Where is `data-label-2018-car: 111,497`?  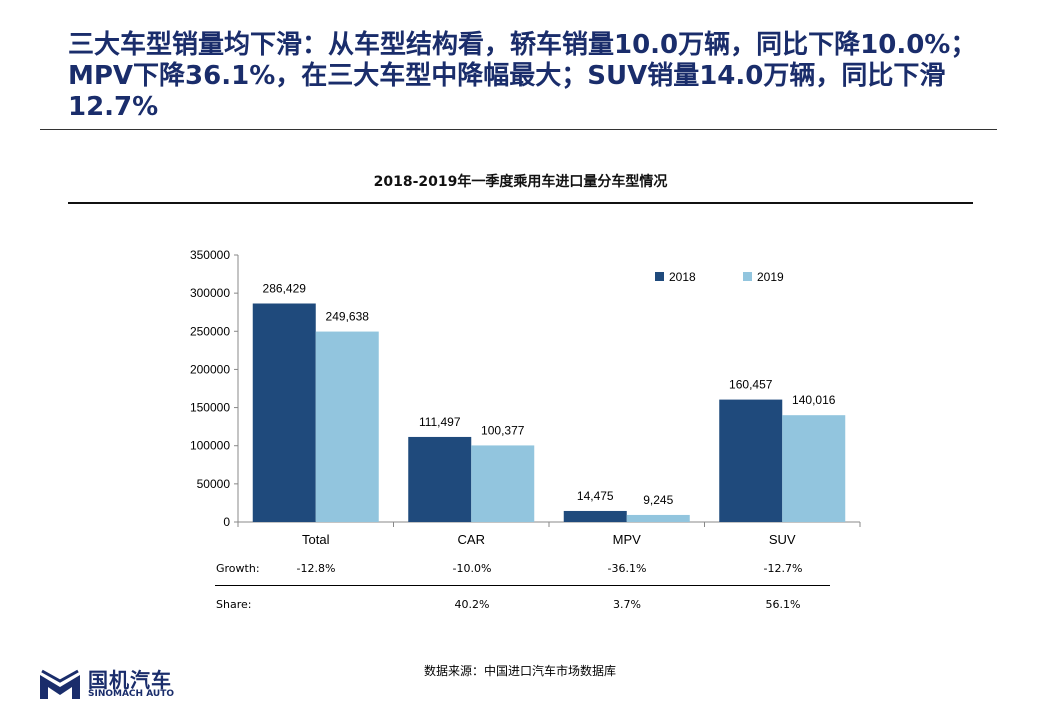 data-label-2018-car: 111,497 is located at coordinates (440, 422).